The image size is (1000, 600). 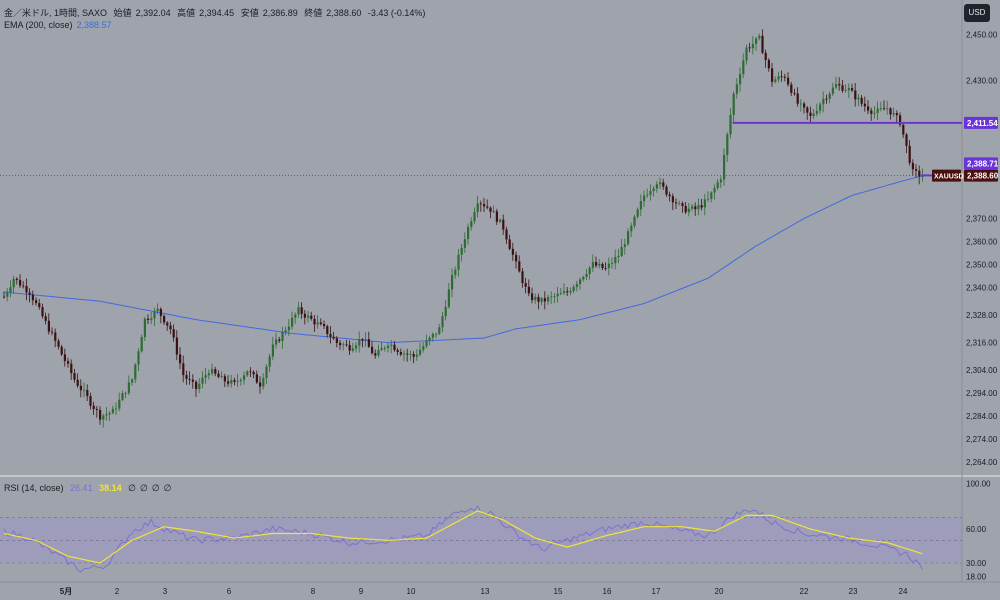 I want to click on rsi-tick-label: 100.00, so click(x=978, y=484).